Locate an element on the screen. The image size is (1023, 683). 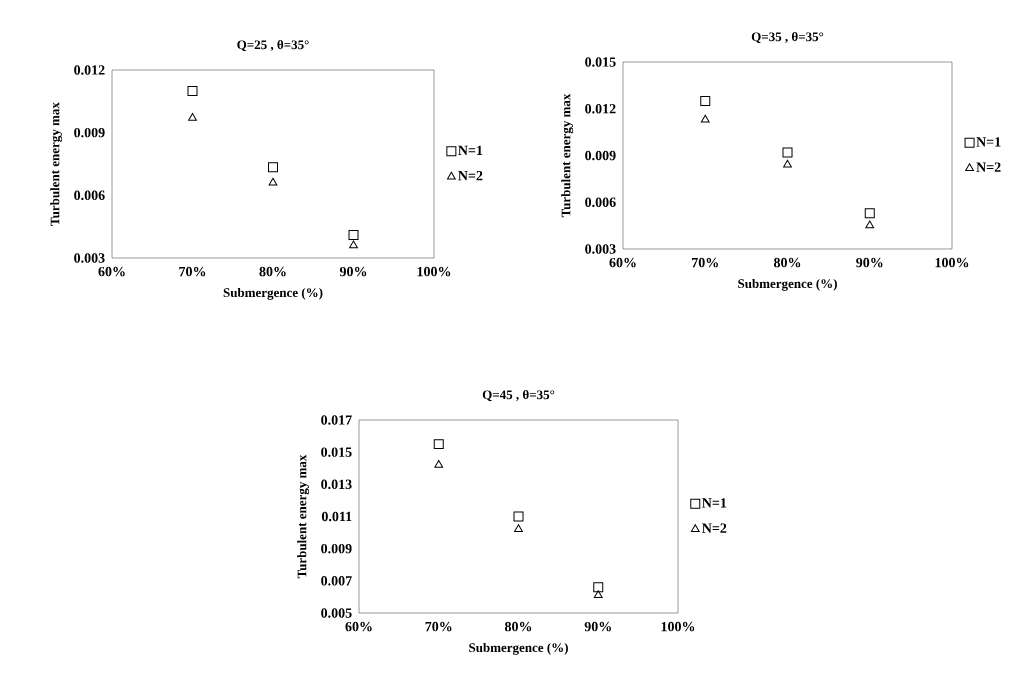
y-tick-label: 0.011 is located at coordinates (336, 516).